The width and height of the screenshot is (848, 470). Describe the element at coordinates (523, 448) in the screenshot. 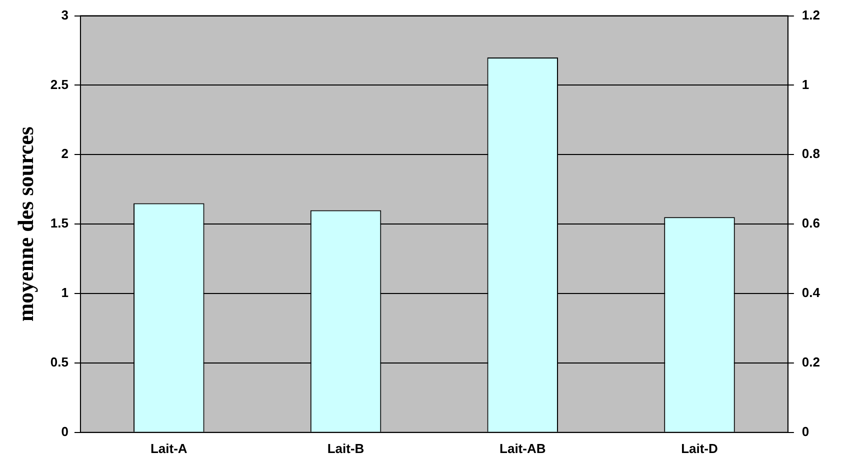

I see `x-tick-label: Lait-AB` at that location.